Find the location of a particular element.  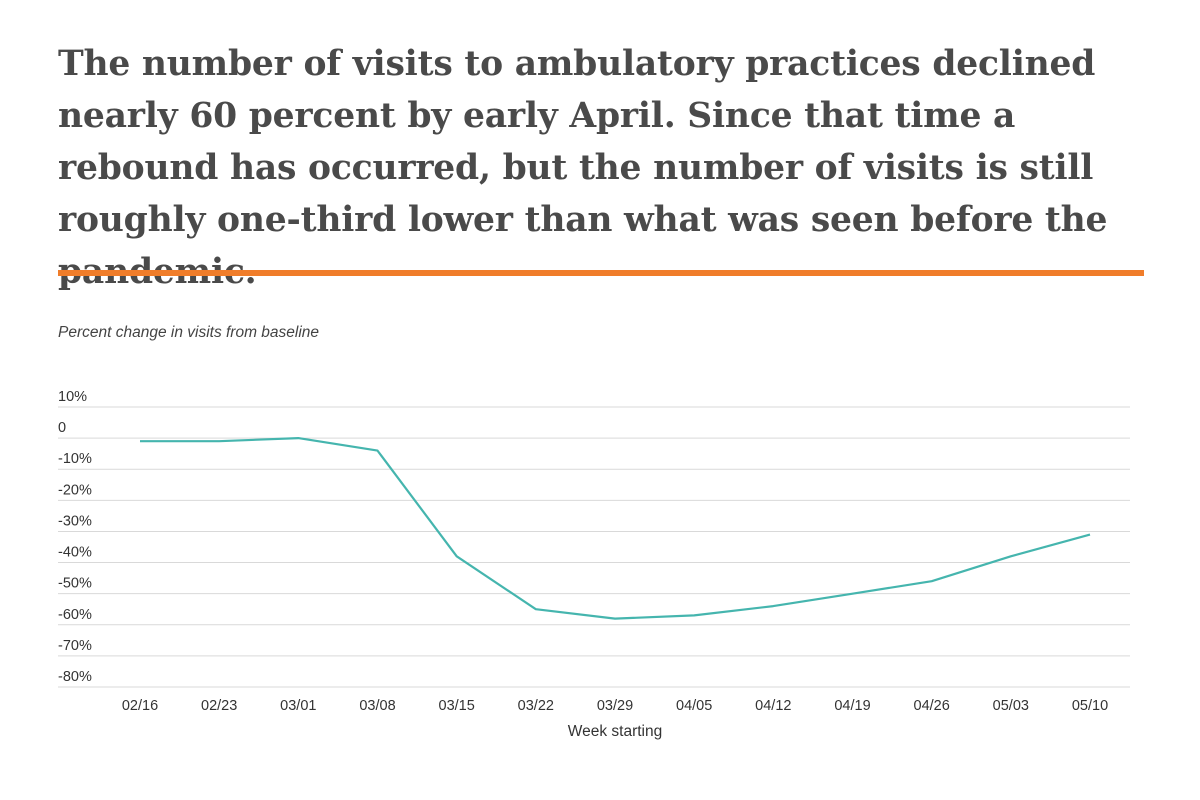

x-tick-label: 05/10 is located at coordinates (1090, 706).